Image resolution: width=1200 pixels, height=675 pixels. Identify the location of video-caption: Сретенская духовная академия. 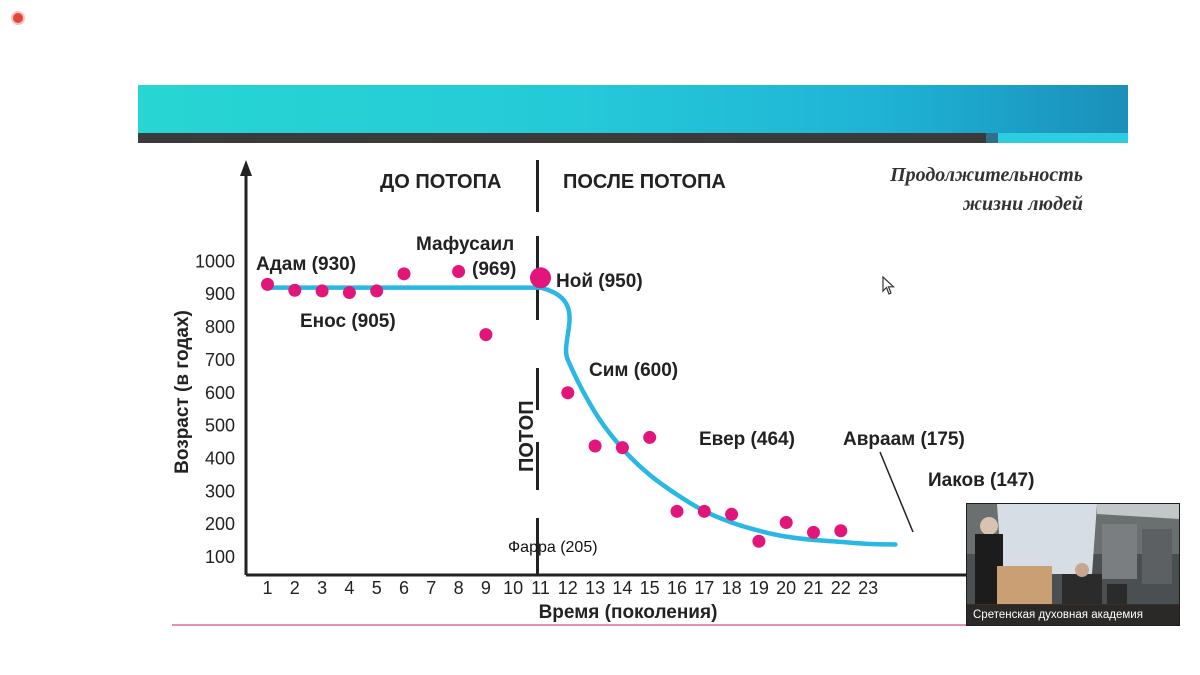
(1073, 615).